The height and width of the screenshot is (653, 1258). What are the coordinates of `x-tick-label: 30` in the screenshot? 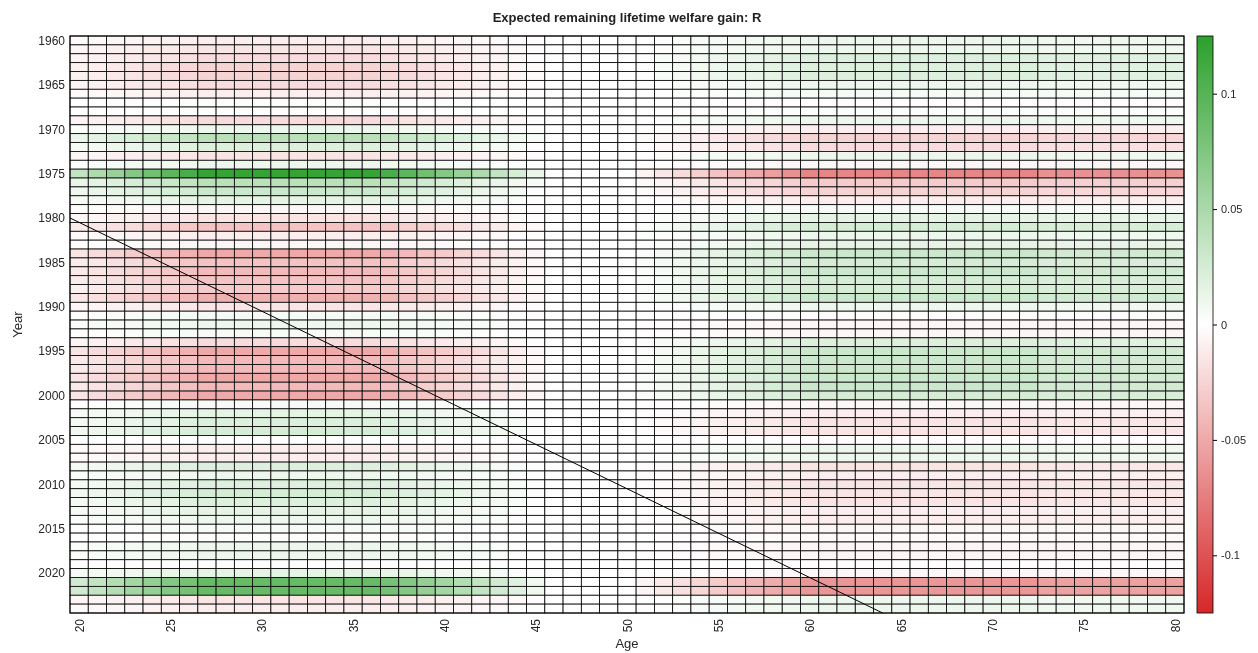 It's located at (262, 625).